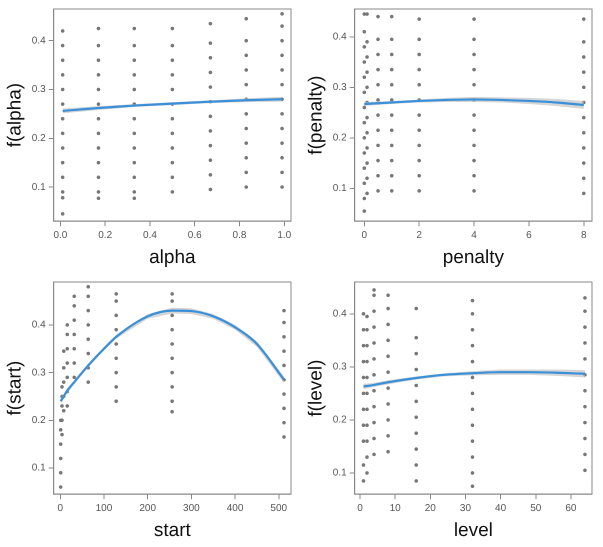 Image resolution: width=603 pixels, height=547 pixels. I want to click on x-tick-label: 0.2, so click(105, 235).